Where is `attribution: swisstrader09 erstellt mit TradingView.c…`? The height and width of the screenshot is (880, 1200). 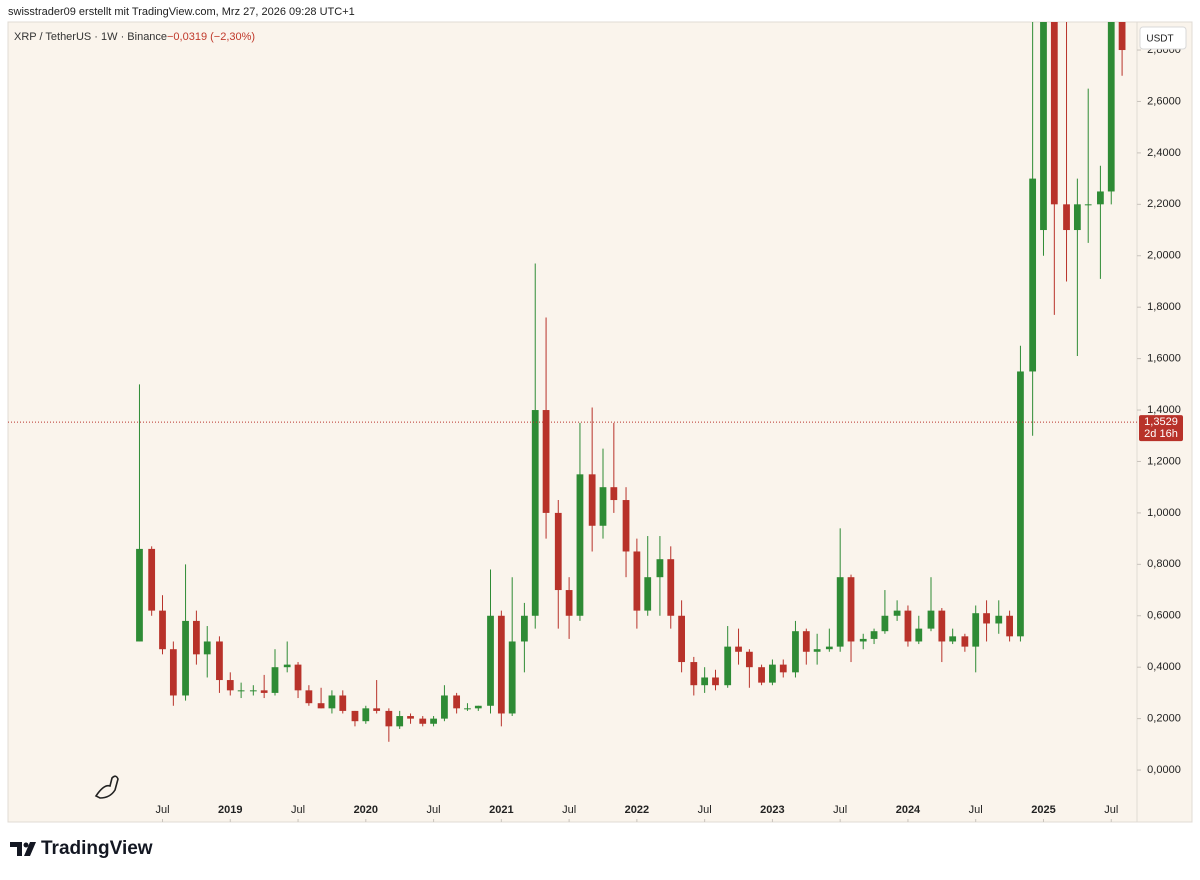 attribution: swisstrader09 erstellt mit TradingView.c… is located at coordinates (181, 12).